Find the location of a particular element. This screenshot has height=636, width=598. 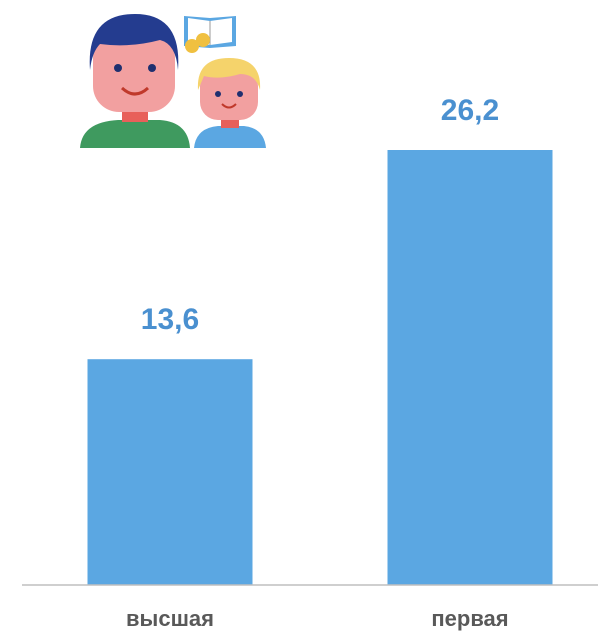

bar is located at coordinates (170, 472).